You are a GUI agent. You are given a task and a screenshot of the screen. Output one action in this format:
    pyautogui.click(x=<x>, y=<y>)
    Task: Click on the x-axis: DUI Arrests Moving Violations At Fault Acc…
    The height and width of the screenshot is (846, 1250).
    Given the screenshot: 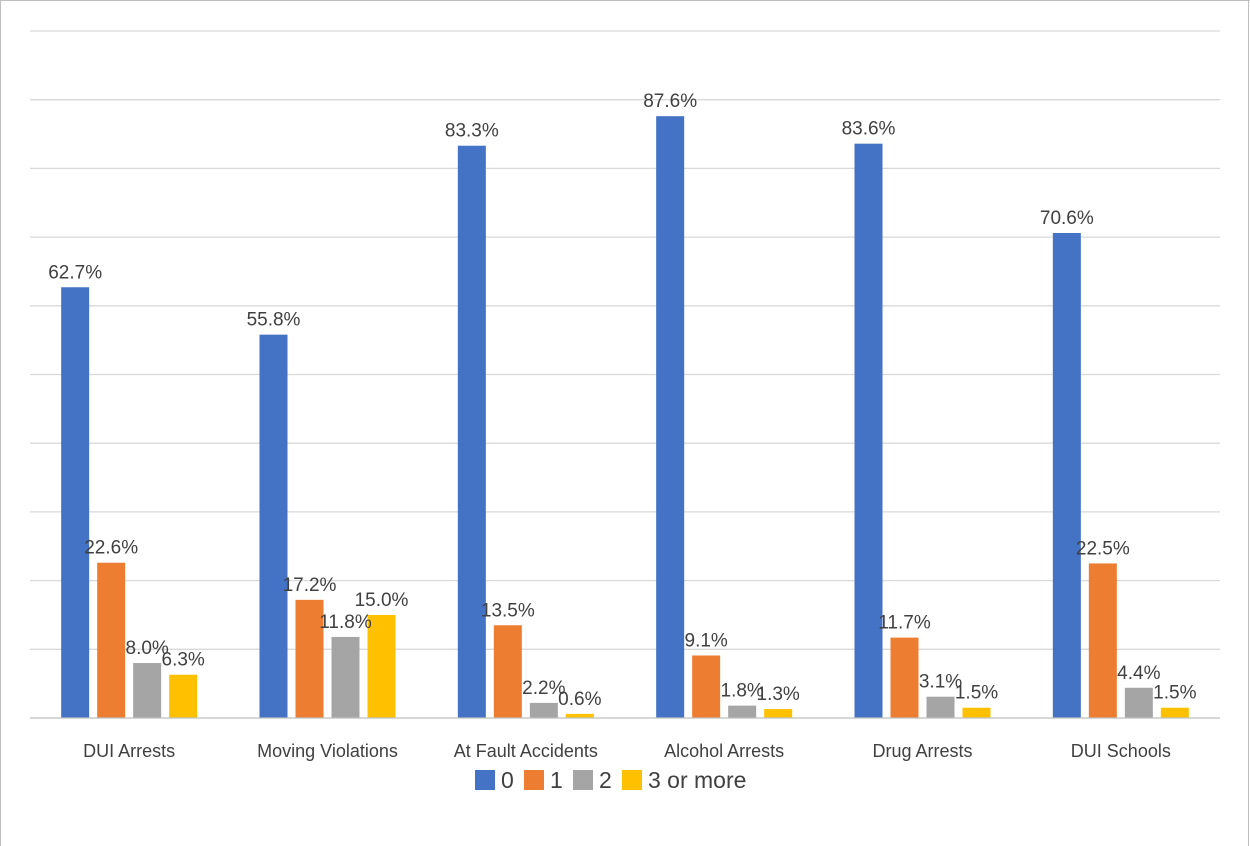 What is the action you would take?
    pyautogui.click(x=625, y=739)
    